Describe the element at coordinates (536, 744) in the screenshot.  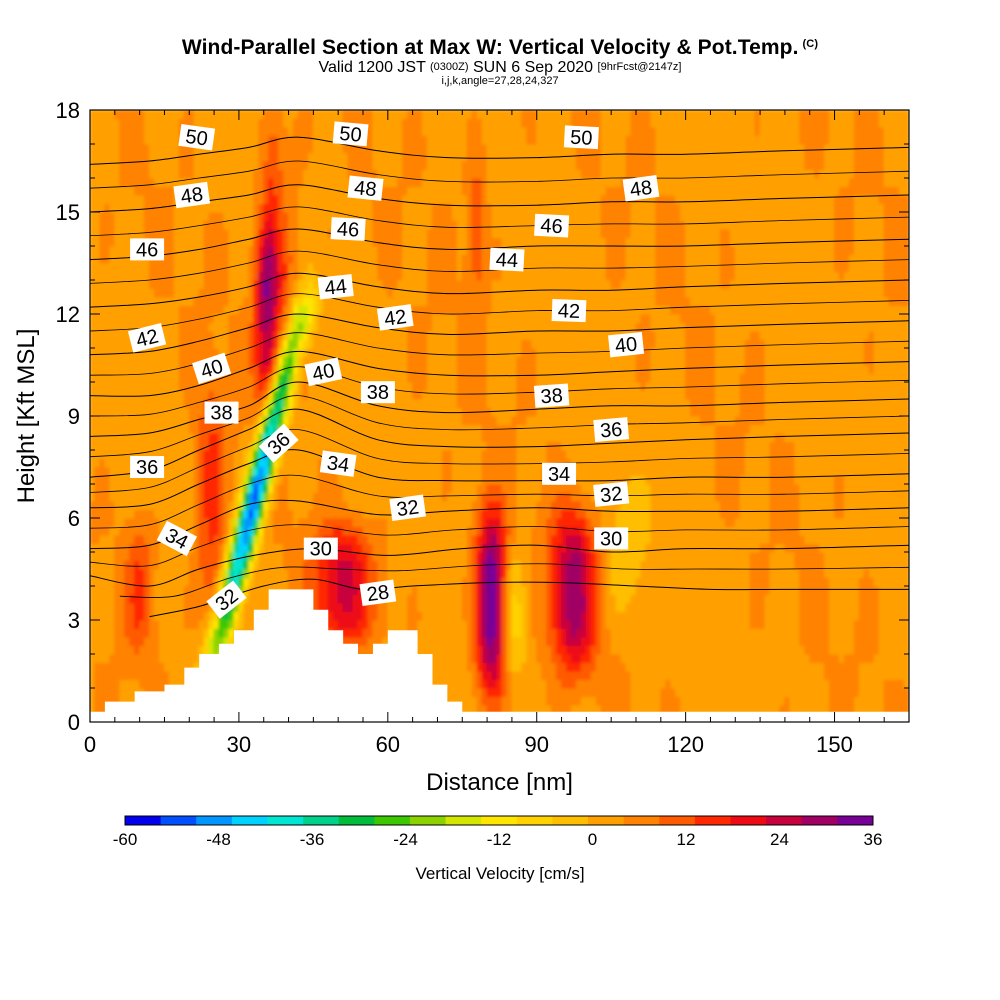
I see `x-tick-label: 90` at that location.